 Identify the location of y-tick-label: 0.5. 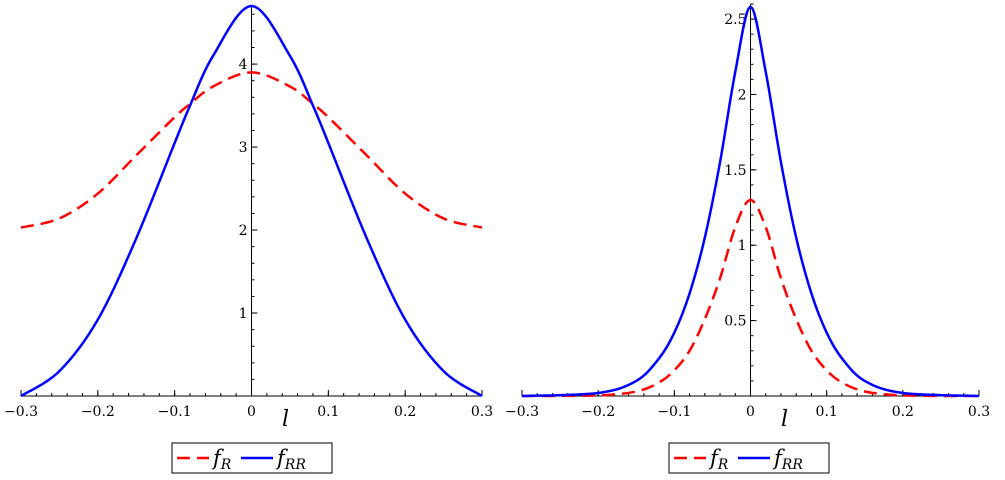
(735, 322).